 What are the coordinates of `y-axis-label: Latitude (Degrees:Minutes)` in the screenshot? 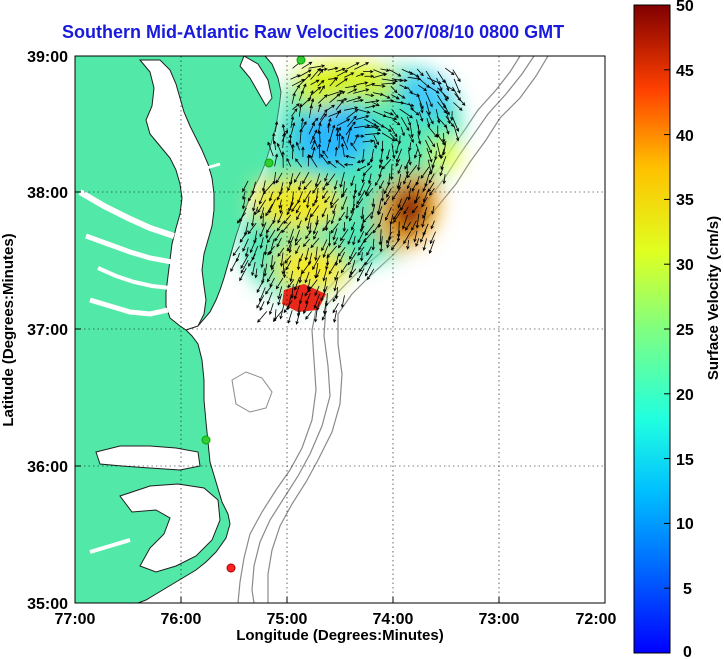 It's located at (8, 329).